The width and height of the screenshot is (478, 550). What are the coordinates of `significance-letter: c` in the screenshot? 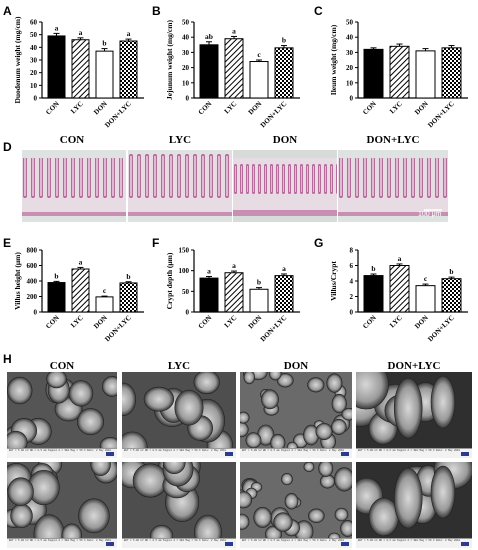 It's located at (259, 54).